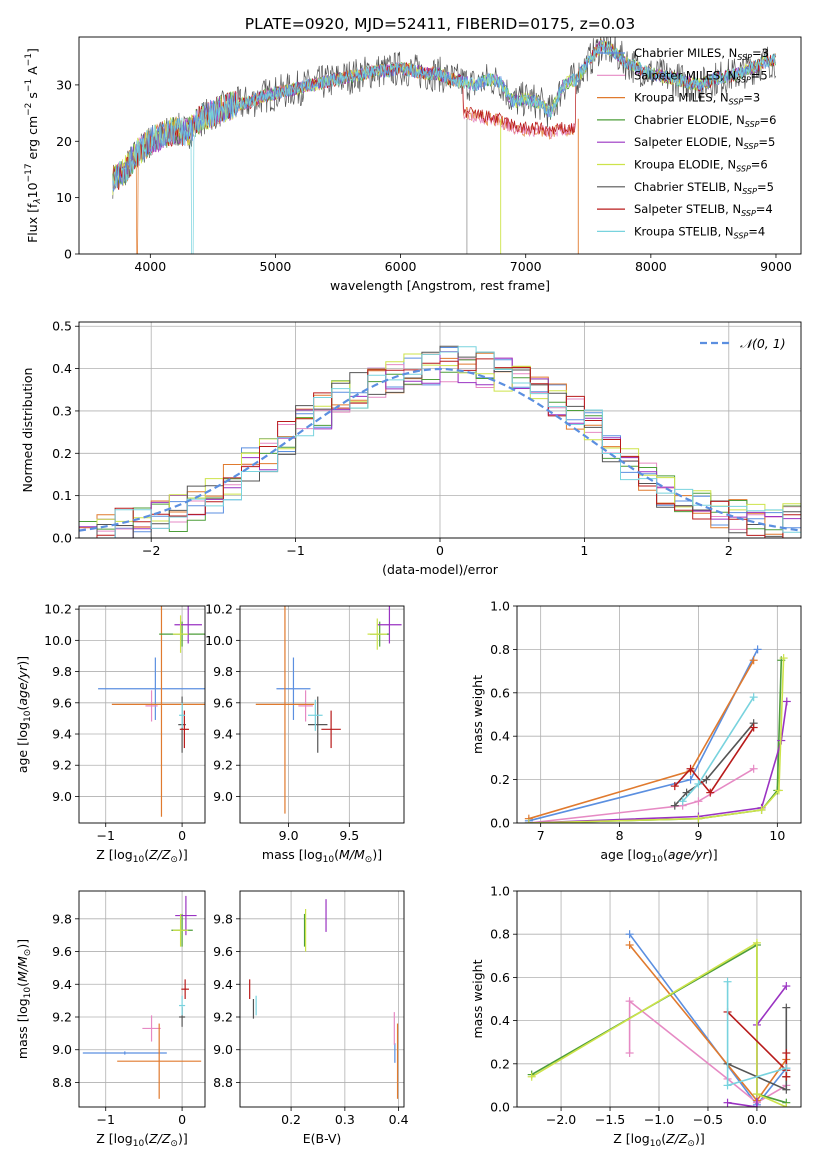  Describe the element at coordinates (219, 640) in the screenshot. I see `tick-label-y: 10.0` at that location.